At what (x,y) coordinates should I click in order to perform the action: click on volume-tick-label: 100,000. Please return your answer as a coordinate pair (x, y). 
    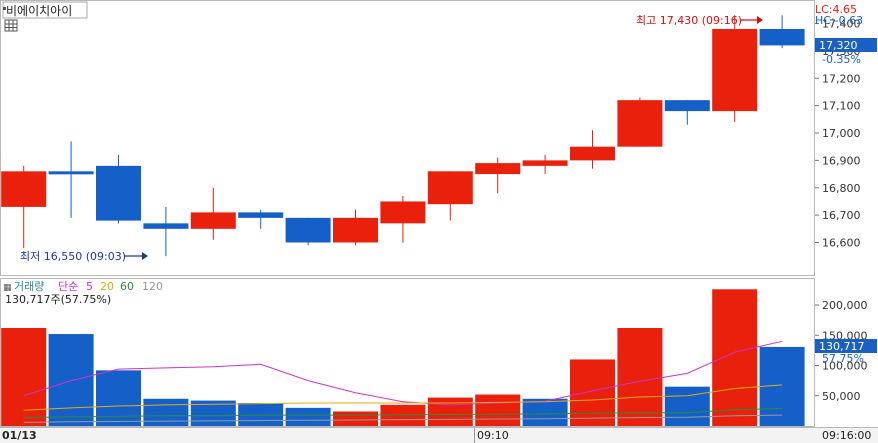
    Looking at the image, I should click on (845, 366).